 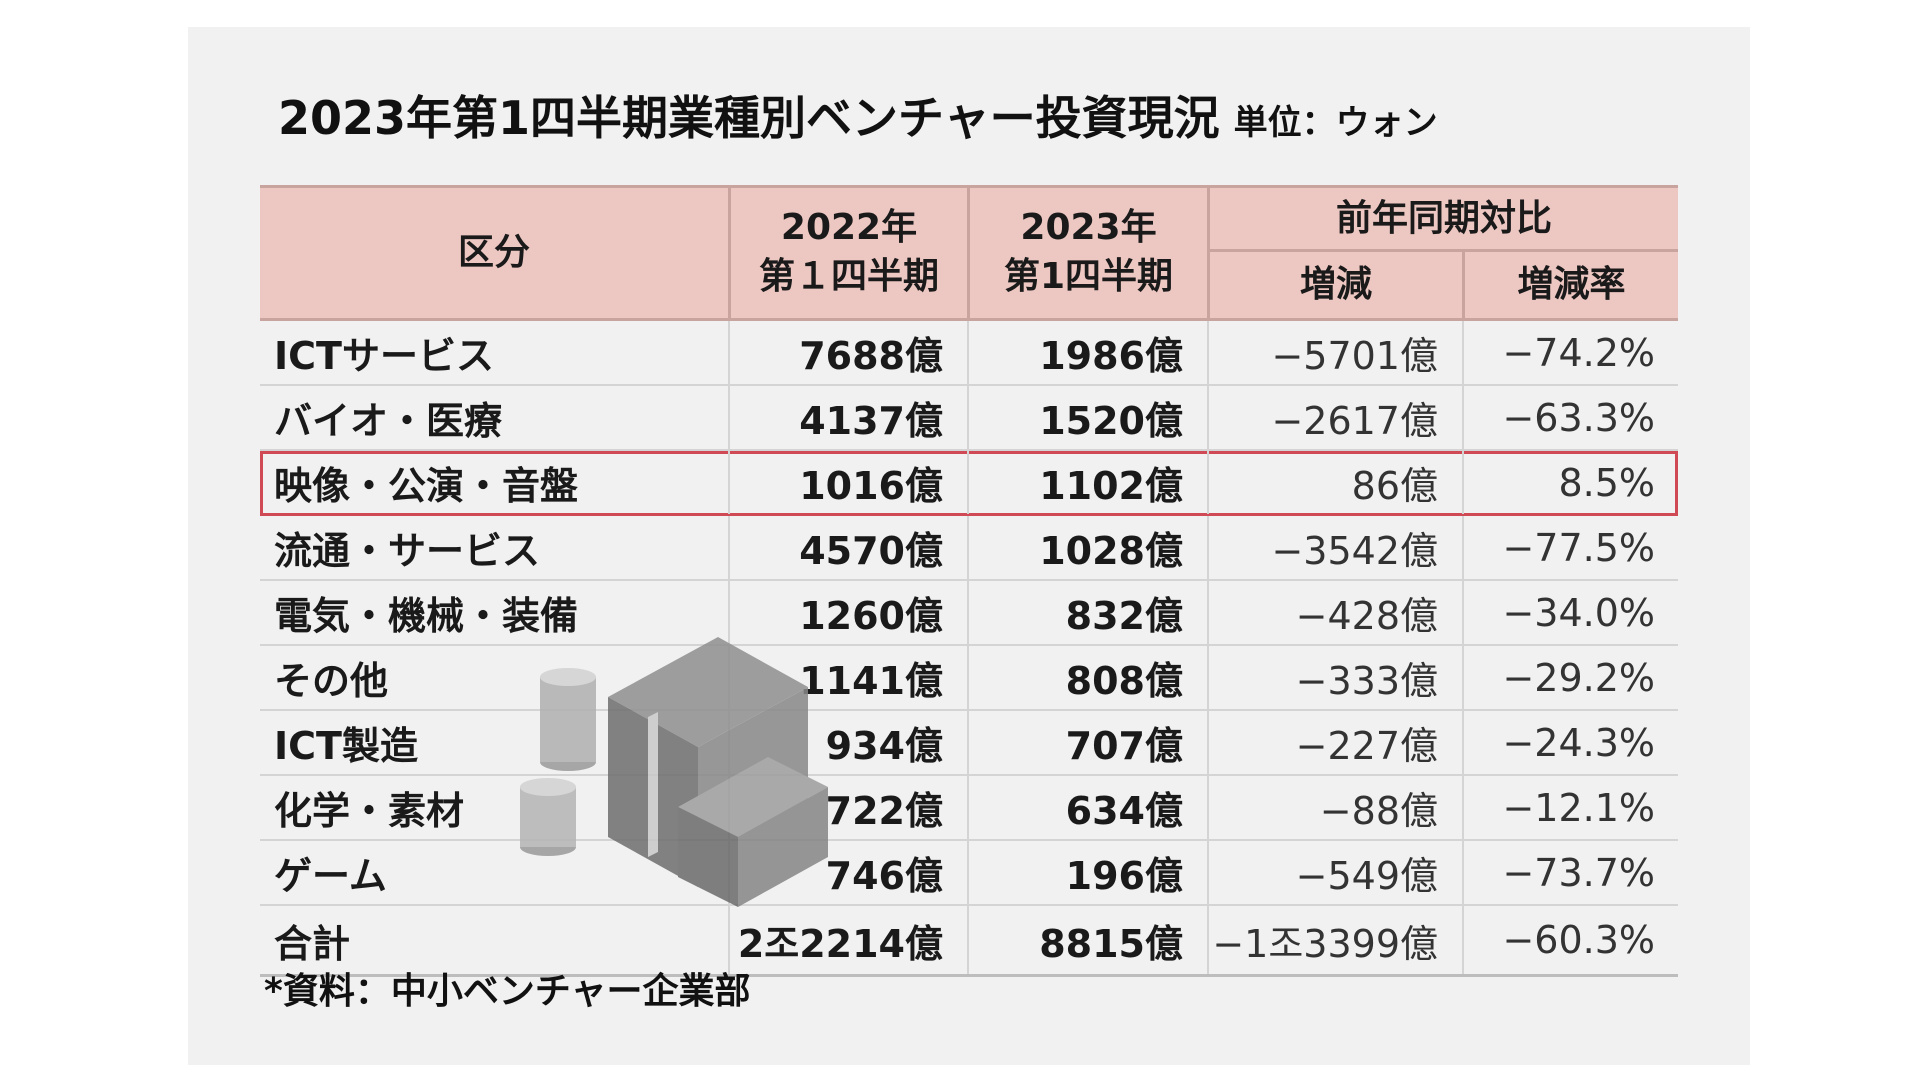 What do you see at coordinates (871, 616) in the screenshot?
I see `cell-v2022: 1260億` at bounding box center [871, 616].